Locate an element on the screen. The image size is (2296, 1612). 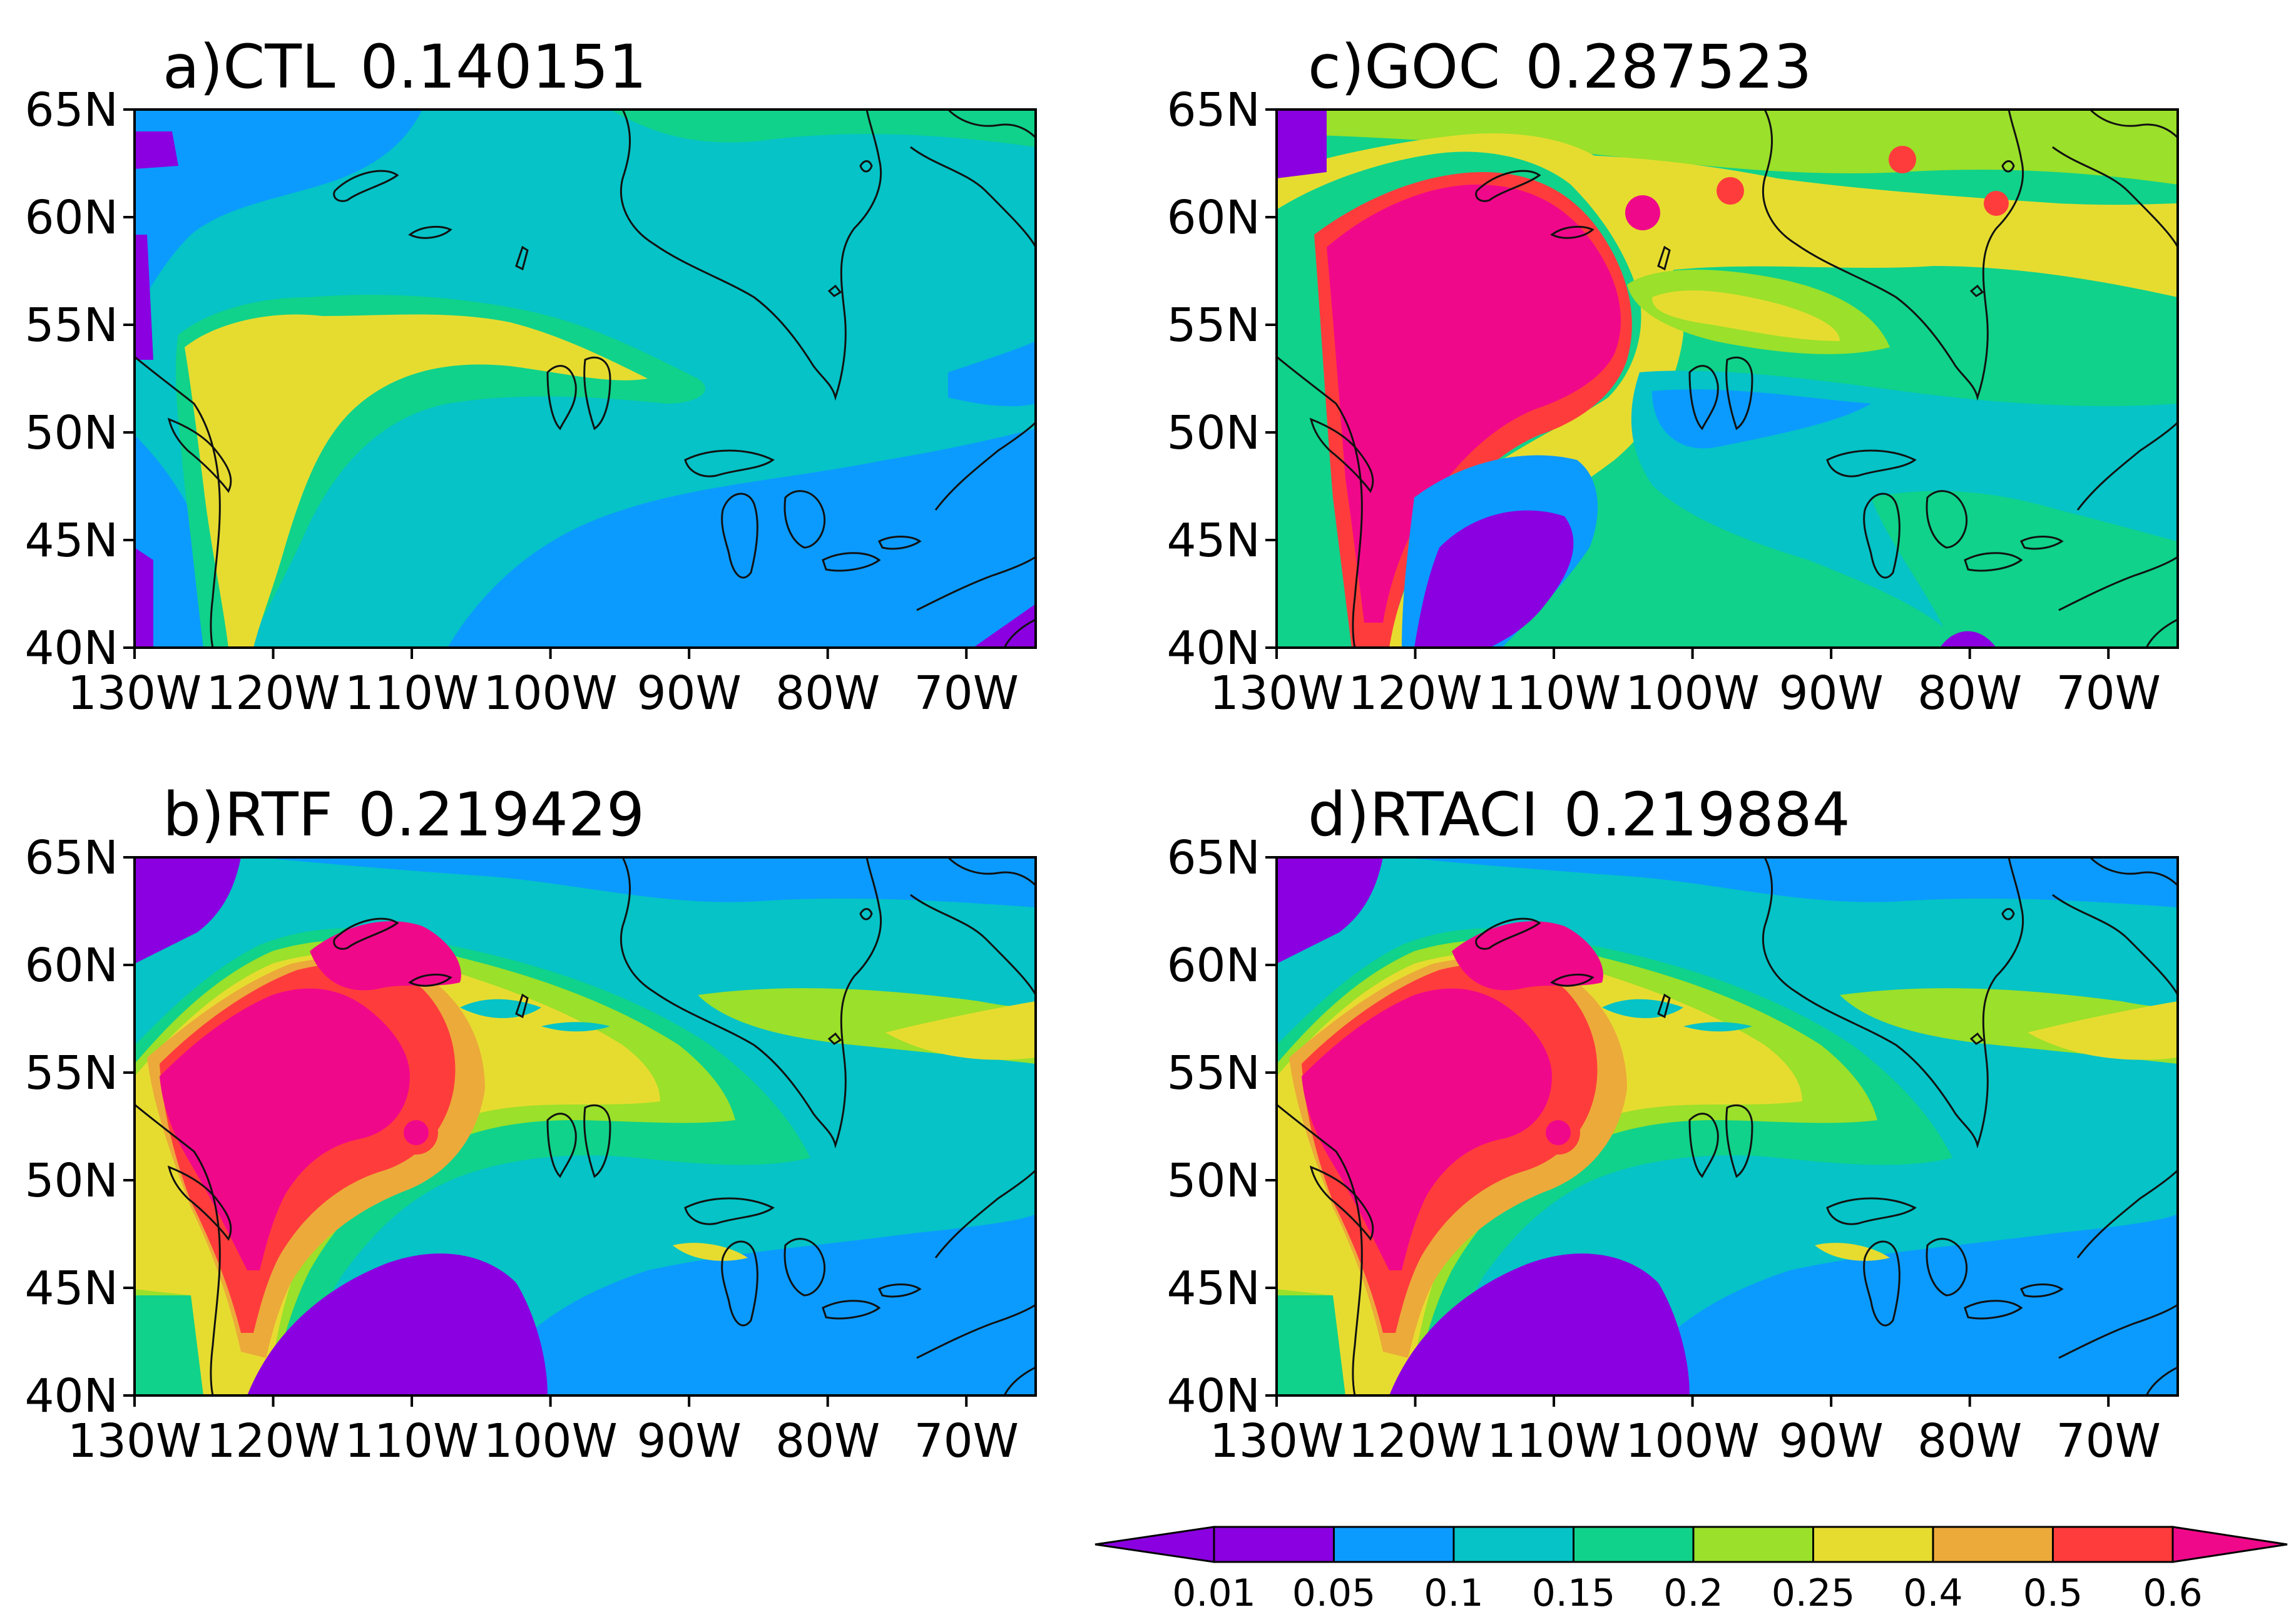
colorbar: 0.01 0.05 0.1 0.15 0.2 0.25 0.4 0.5 0.6 is located at coordinates (1691, 1569).